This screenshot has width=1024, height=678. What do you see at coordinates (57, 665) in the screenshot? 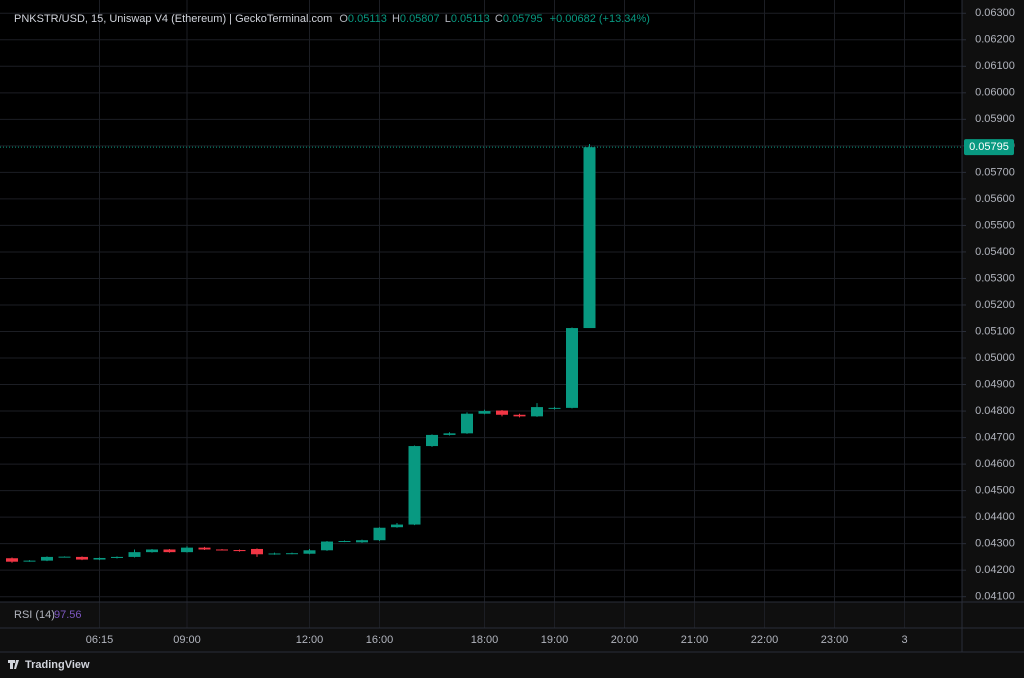
I see `footer-brand: TradingView` at bounding box center [57, 665].